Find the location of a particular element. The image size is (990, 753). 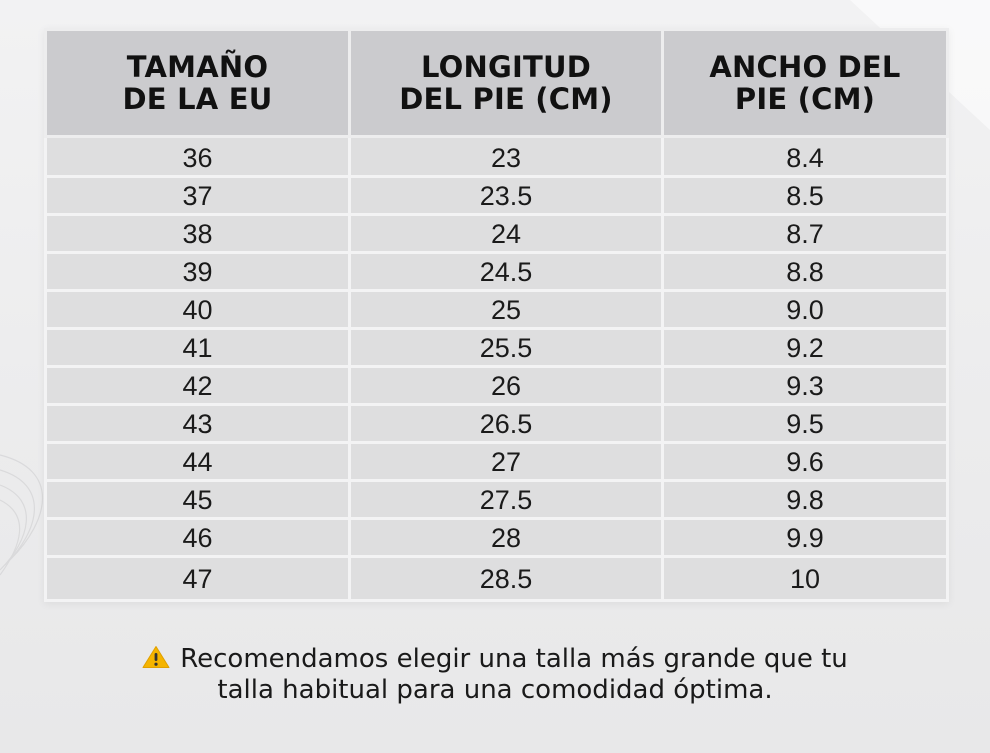

cell-eu-size: 44 is located at coordinates (197, 461).